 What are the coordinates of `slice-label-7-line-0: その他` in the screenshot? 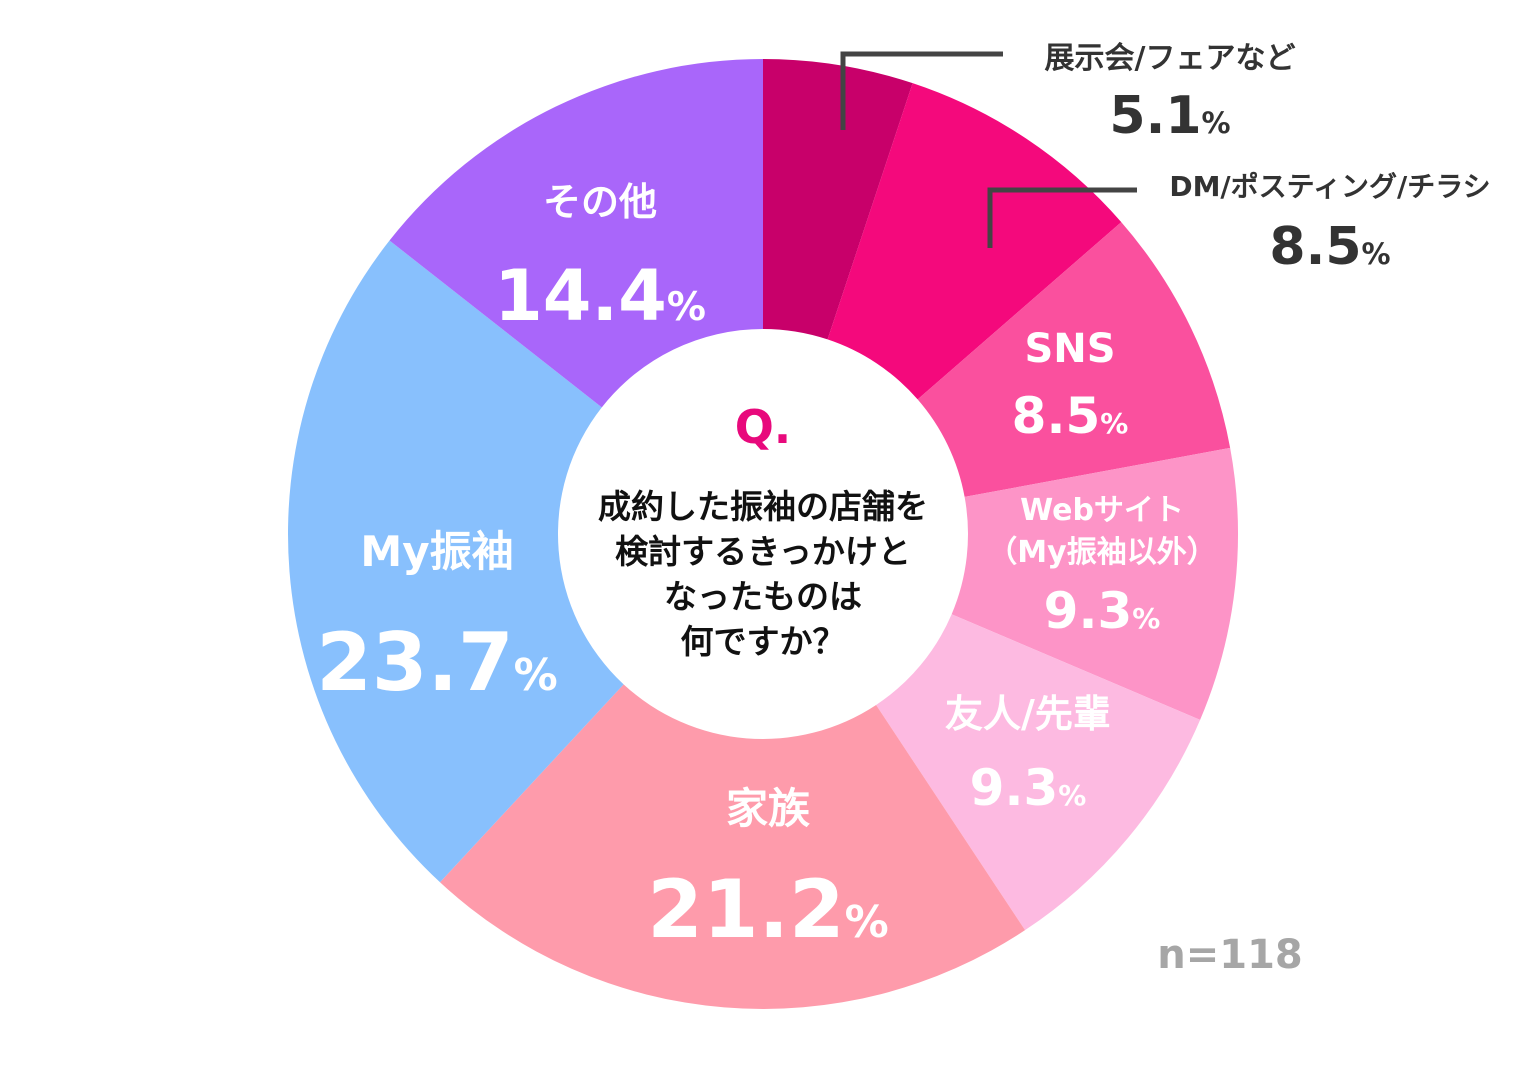 It's located at (600, 202).